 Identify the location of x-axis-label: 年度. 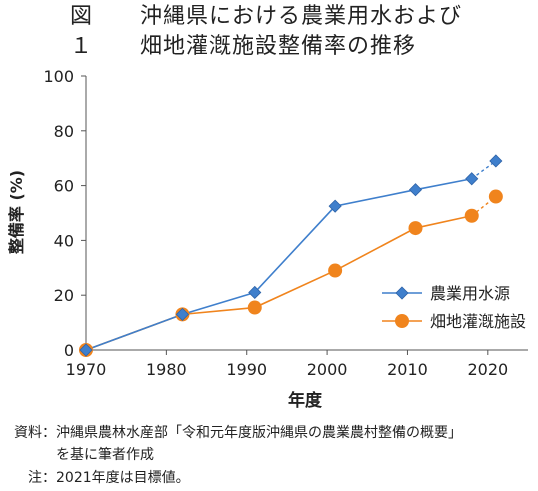
(305, 400).